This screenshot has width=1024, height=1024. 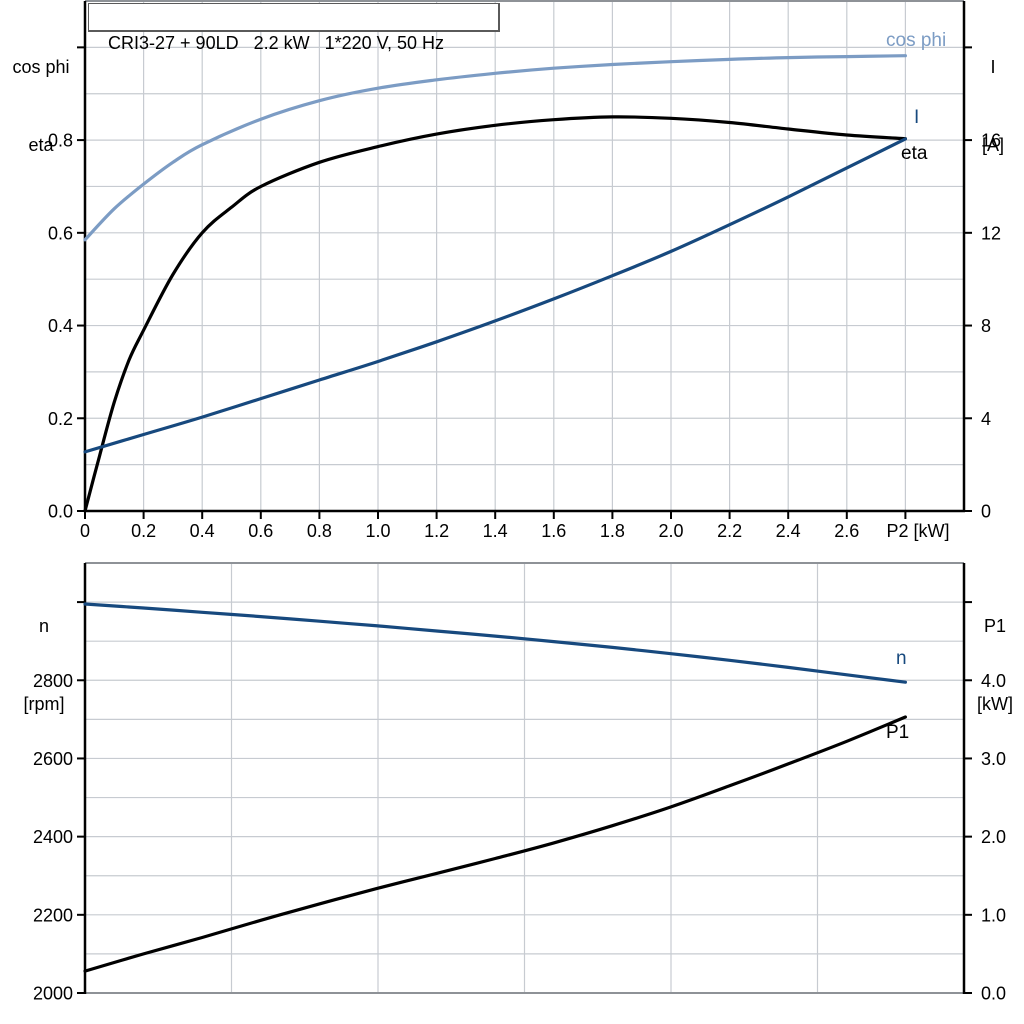 I want to click on top-chart-left-tick-label: 0.2, so click(x=60, y=419).